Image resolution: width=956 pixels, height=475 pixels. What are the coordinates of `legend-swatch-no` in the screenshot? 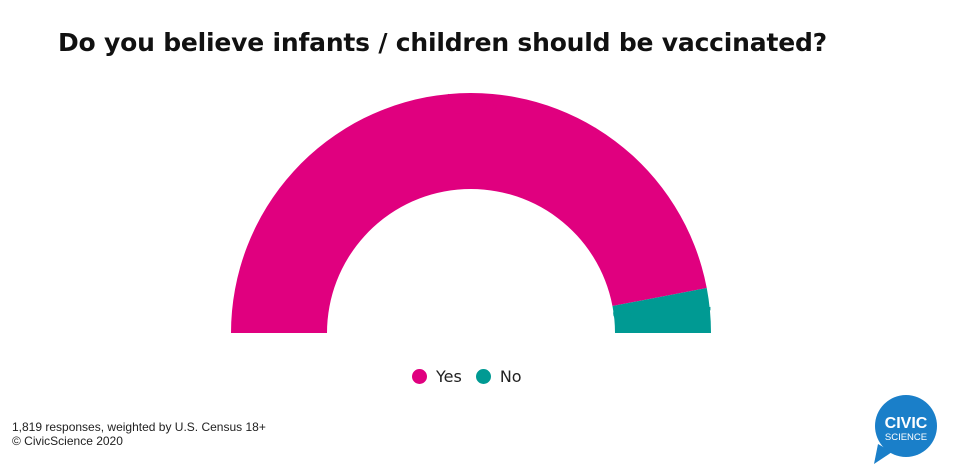 It's located at (483, 376).